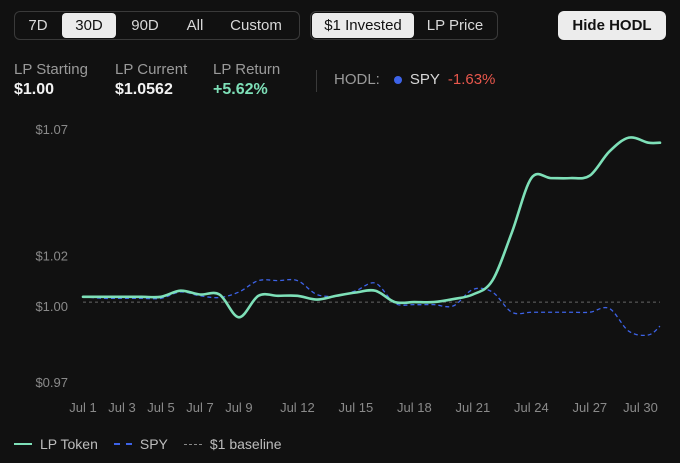  I want to click on hodl-label: HODL:, so click(357, 79).